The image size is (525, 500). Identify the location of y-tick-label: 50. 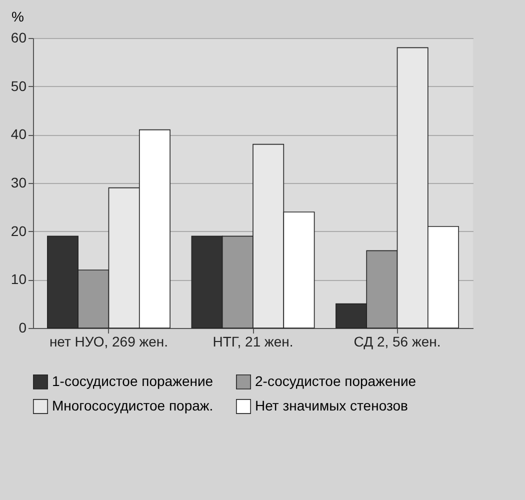
(18, 86).